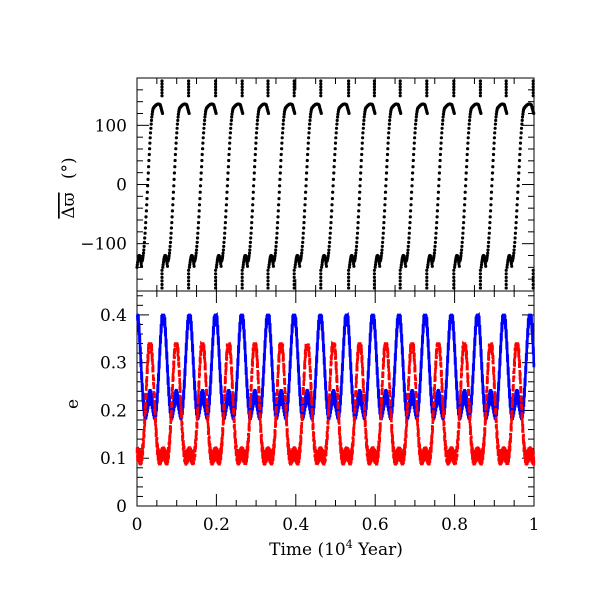 The image size is (612, 612). What do you see at coordinates (113, 459) in the screenshot?
I see `y-tick-label: 0.1` at bounding box center [113, 459].